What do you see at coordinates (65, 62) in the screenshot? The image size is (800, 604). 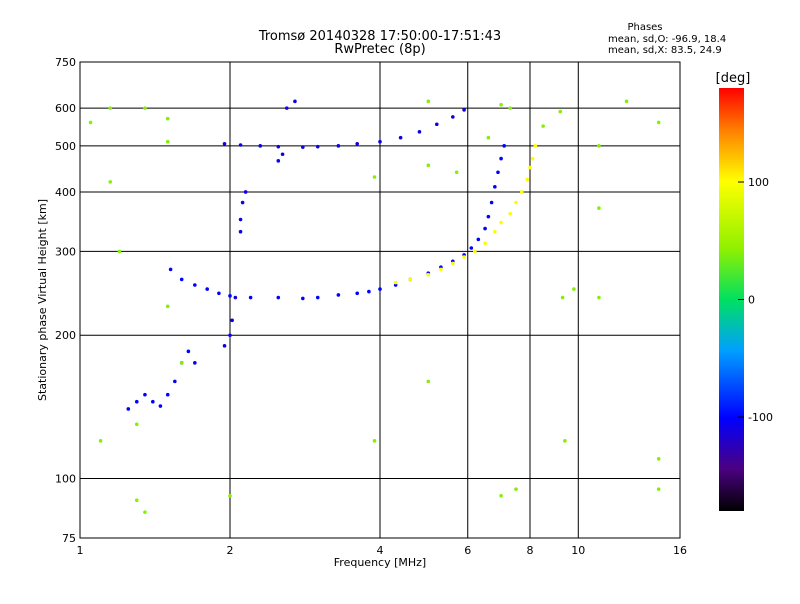 I see `y-tick-label: 750` at bounding box center [65, 62].